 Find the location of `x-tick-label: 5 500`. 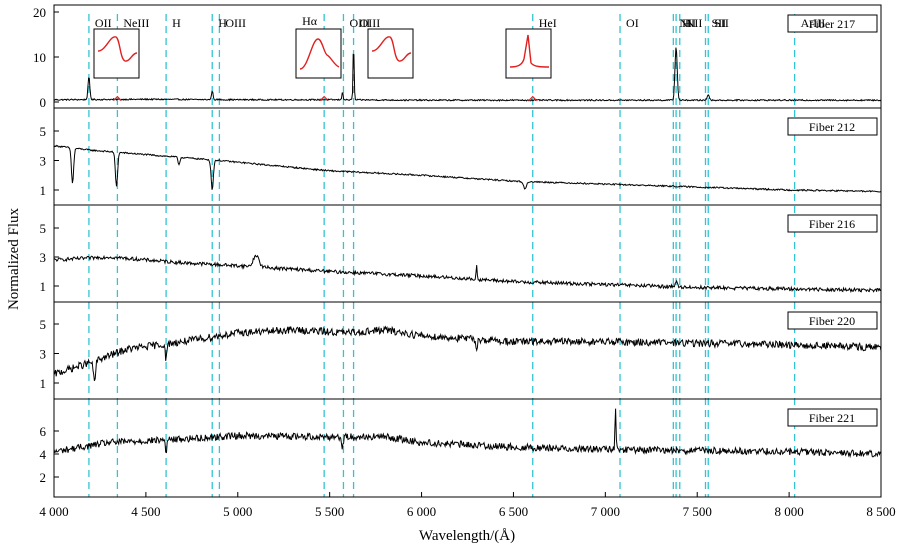

x-tick-label: 5 500 is located at coordinates (329, 511).